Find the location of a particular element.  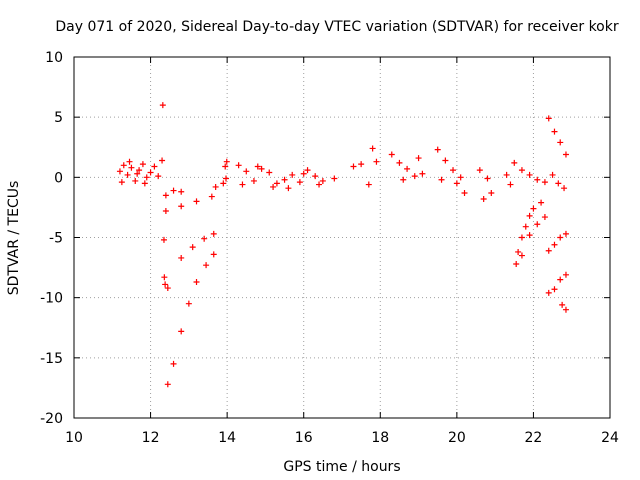

y-axis-label: SDTVAR / TECUs is located at coordinates (14, 238).